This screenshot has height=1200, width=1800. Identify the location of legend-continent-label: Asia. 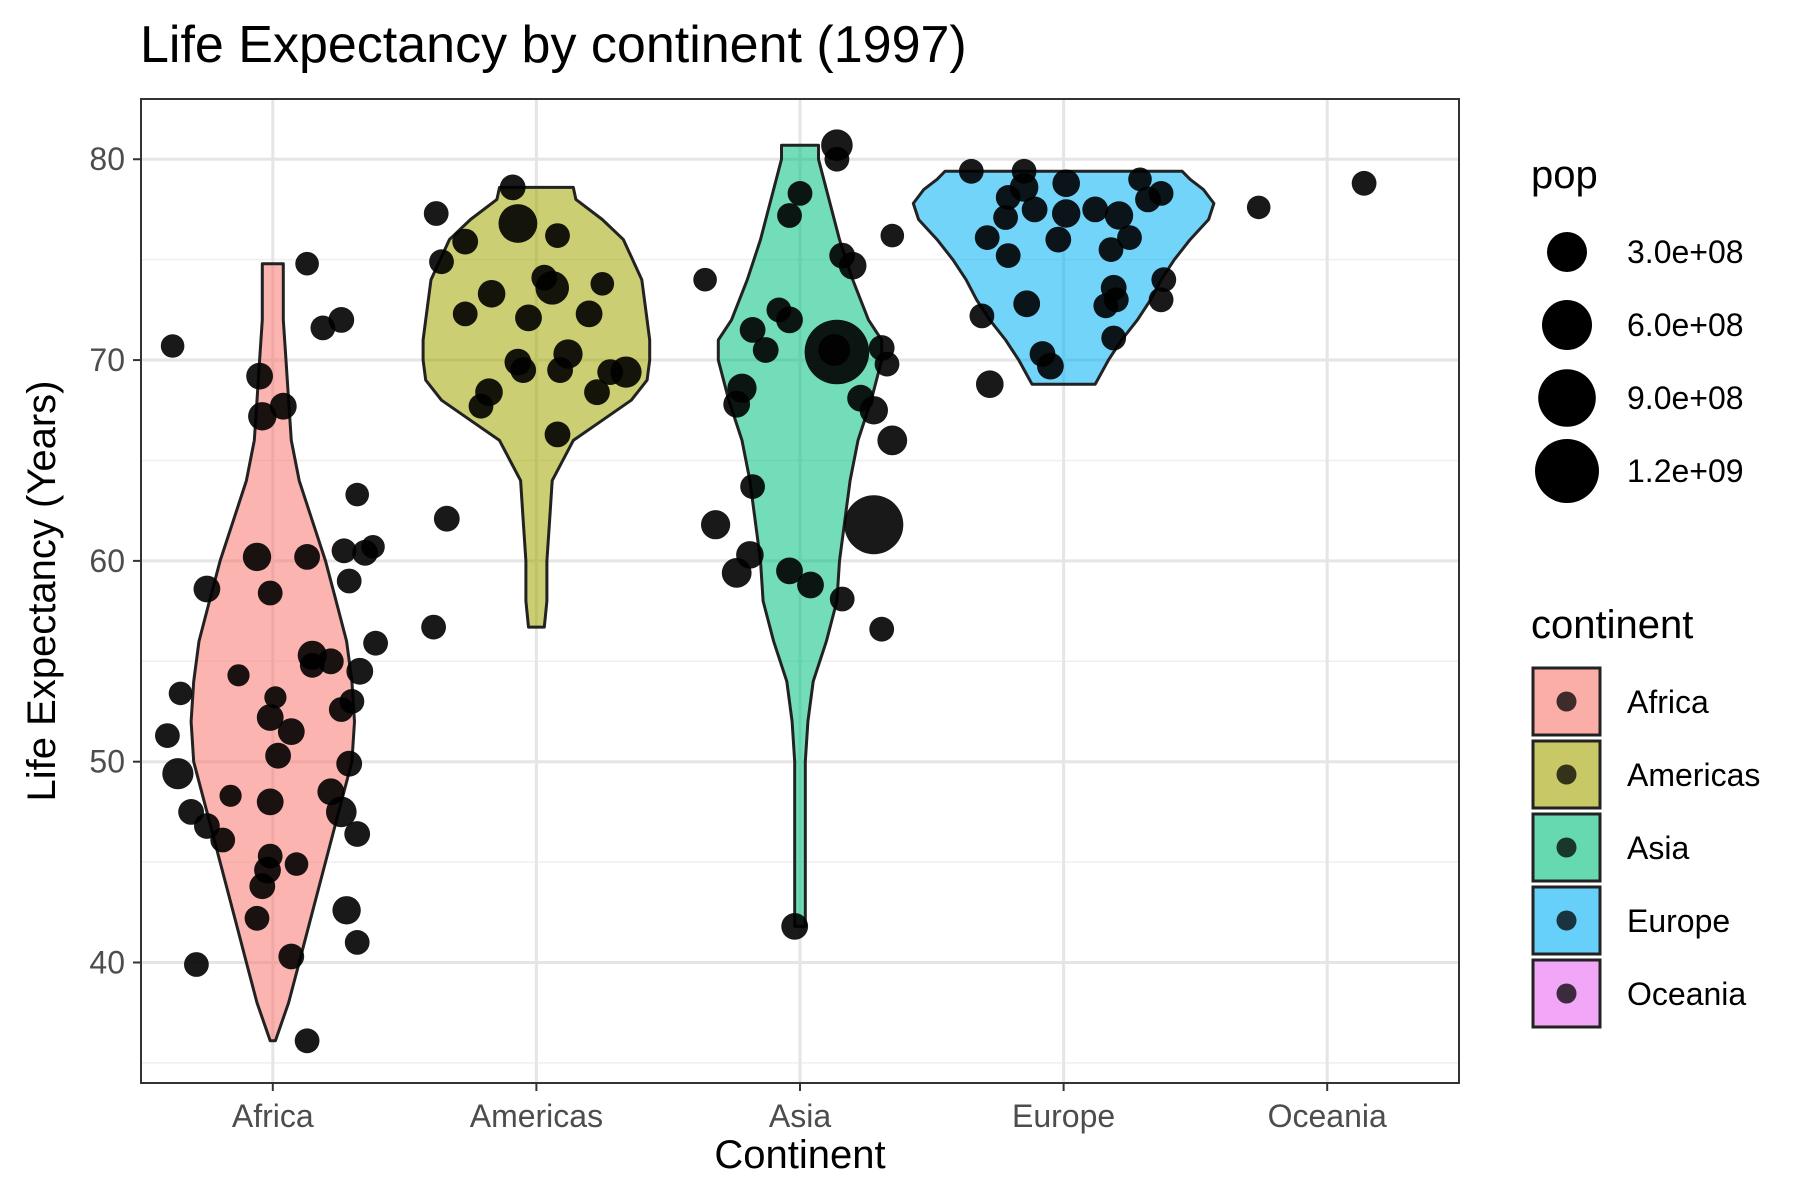
(1658, 848).